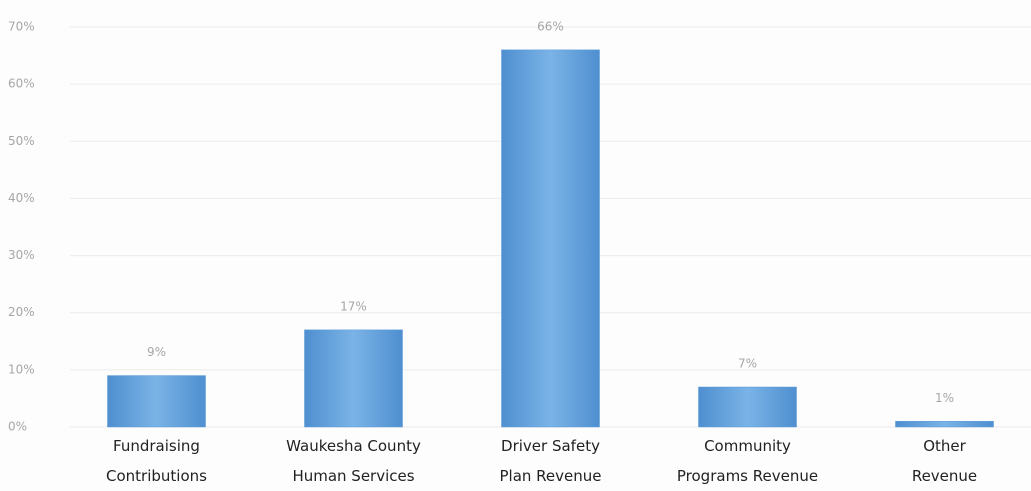 Image resolution: width=1031 pixels, height=491 pixels. What do you see at coordinates (944, 398) in the screenshot?
I see `value-label: 1%` at bounding box center [944, 398].